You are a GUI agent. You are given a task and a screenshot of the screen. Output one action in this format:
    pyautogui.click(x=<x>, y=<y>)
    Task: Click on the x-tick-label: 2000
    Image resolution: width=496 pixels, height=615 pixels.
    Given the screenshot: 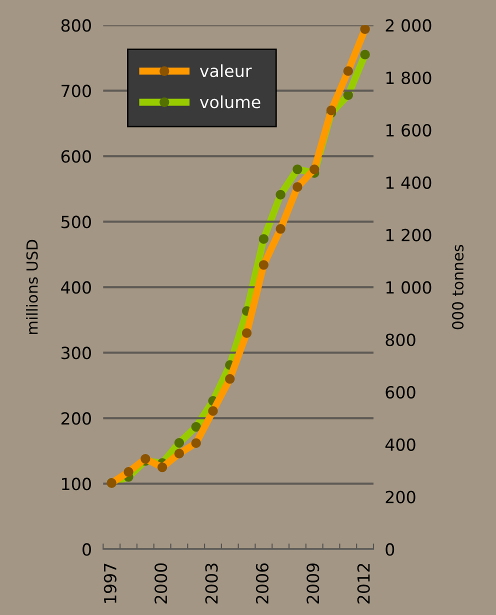 What is the action you would take?
    pyautogui.click(x=161, y=583)
    